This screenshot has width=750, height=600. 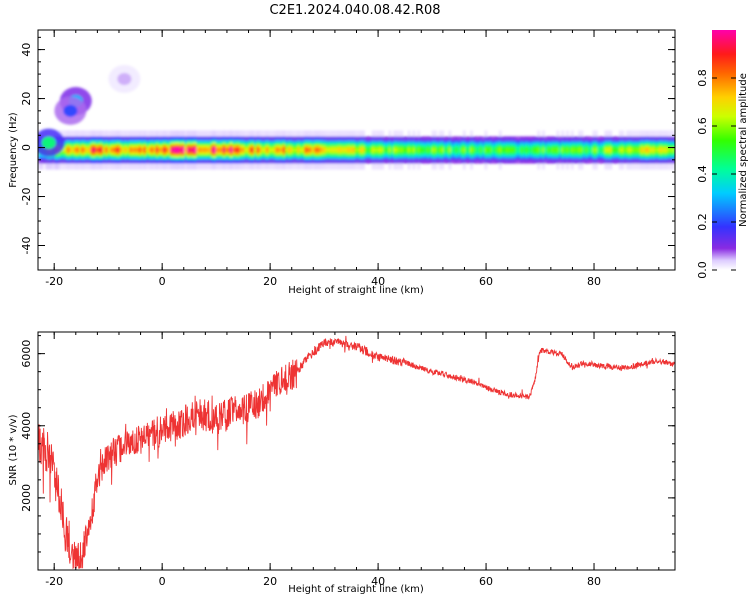 What do you see at coordinates (486, 581) in the screenshot?
I see `x-tick-label: 60` at bounding box center [486, 581].